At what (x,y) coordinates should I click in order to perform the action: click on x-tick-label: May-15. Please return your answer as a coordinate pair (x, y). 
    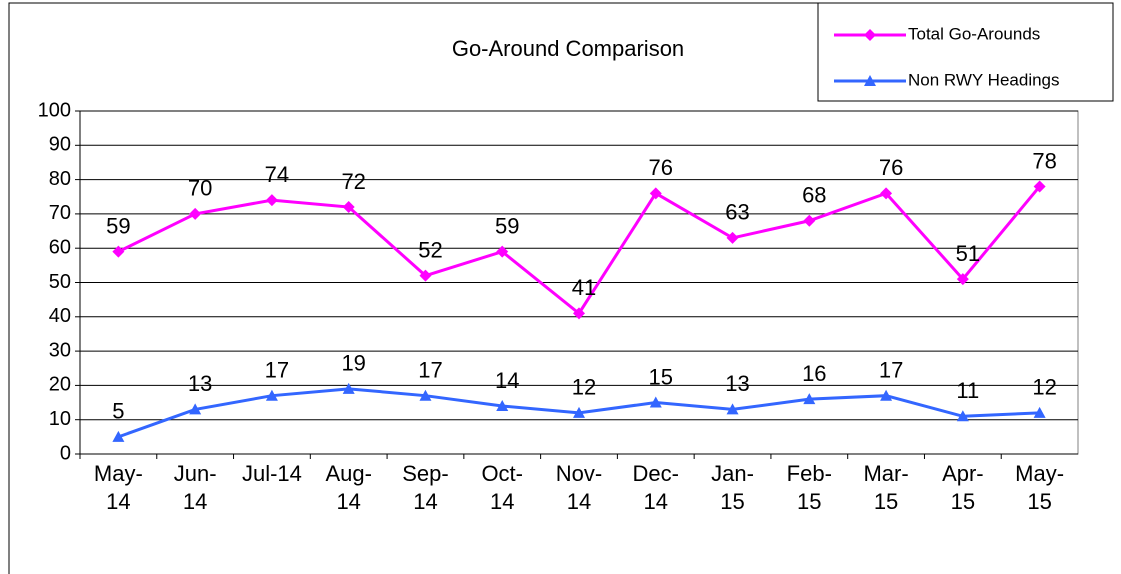
    Looking at the image, I should click on (1040, 487).